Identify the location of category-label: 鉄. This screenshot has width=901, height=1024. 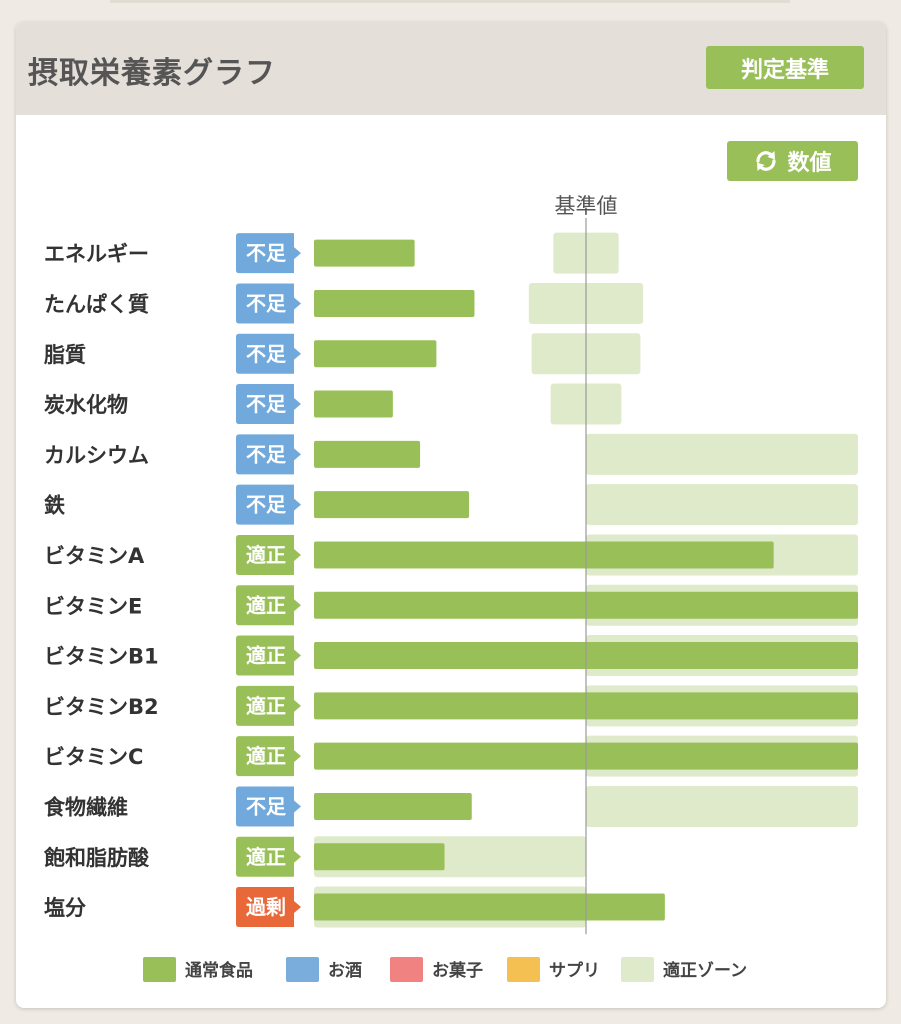
(54, 506).